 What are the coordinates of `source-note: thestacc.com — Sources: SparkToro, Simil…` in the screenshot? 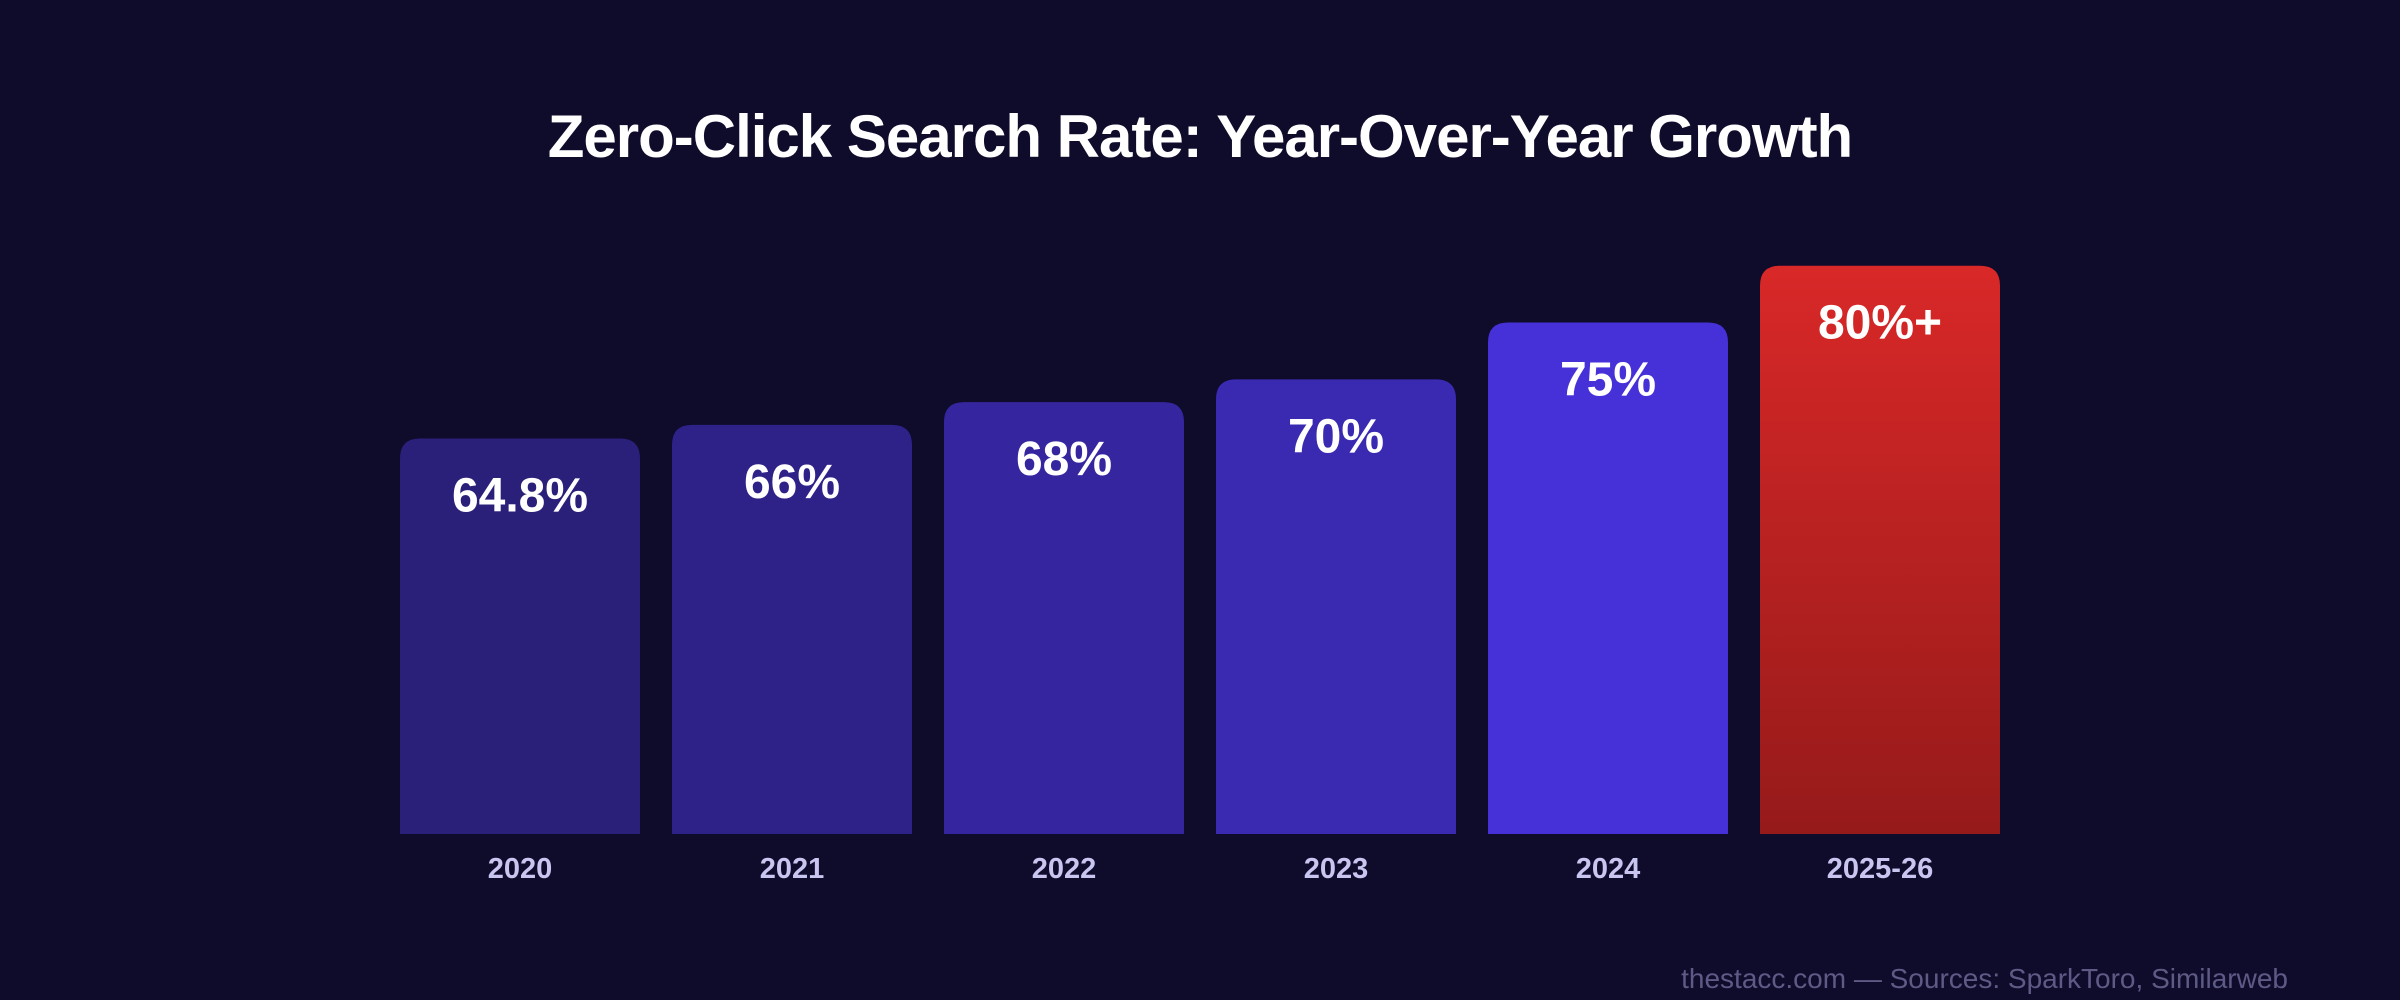 It's located at (1984, 978).